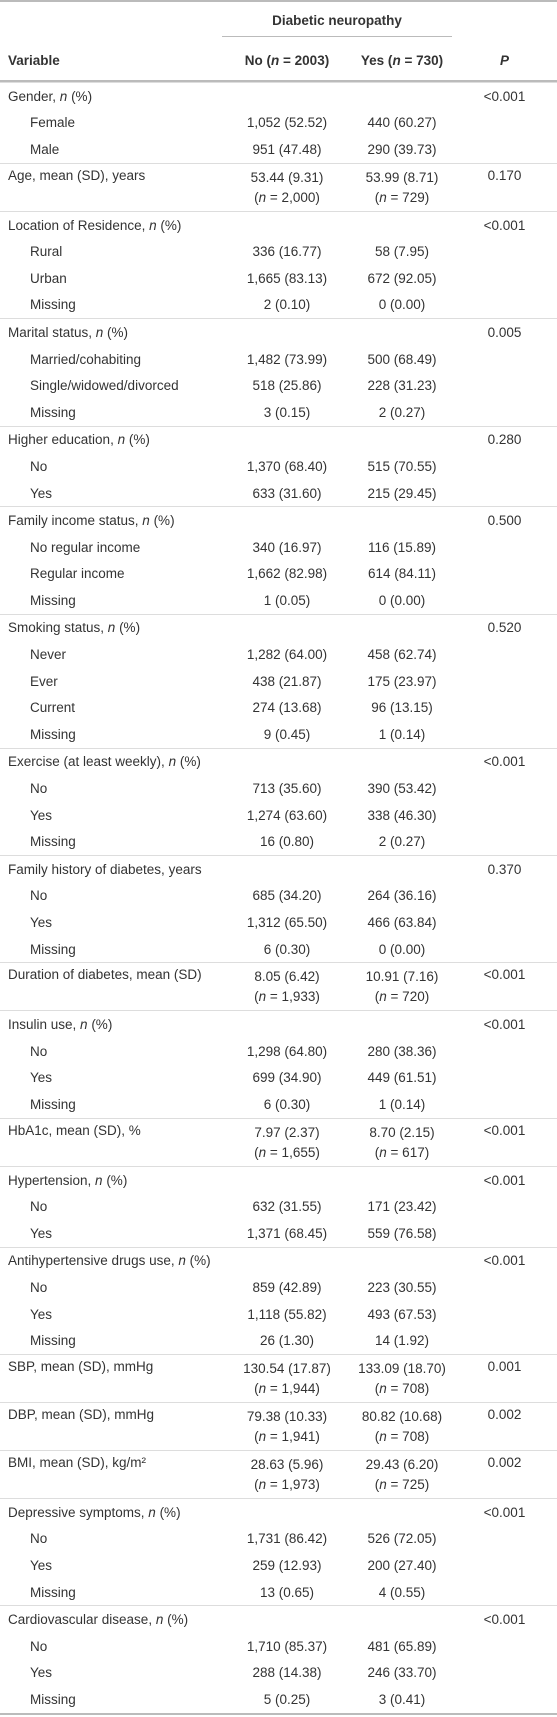 The image size is (557, 1717). I want to click on item-label: Single/widowed/divorced, so click(104, 386).